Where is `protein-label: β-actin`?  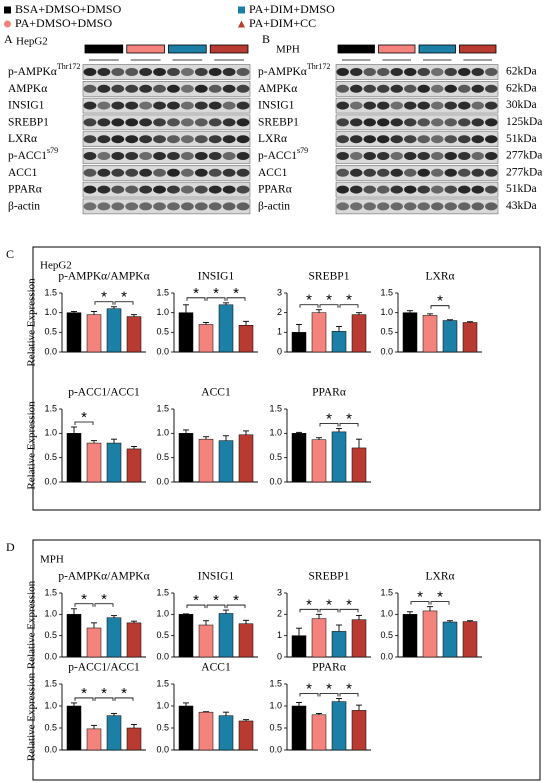
protein-label: β-actin is located at coordinates (24, 206).